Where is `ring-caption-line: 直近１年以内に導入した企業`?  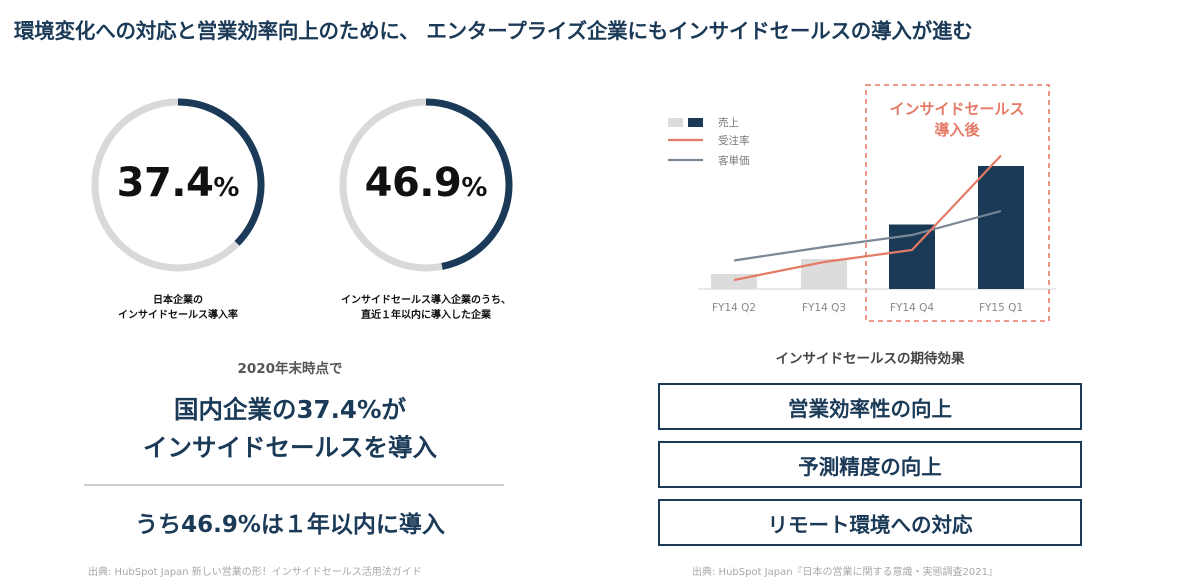
ring-caption-line: 直近１年以内に導入した企業 is located at coordinates (426, 315).